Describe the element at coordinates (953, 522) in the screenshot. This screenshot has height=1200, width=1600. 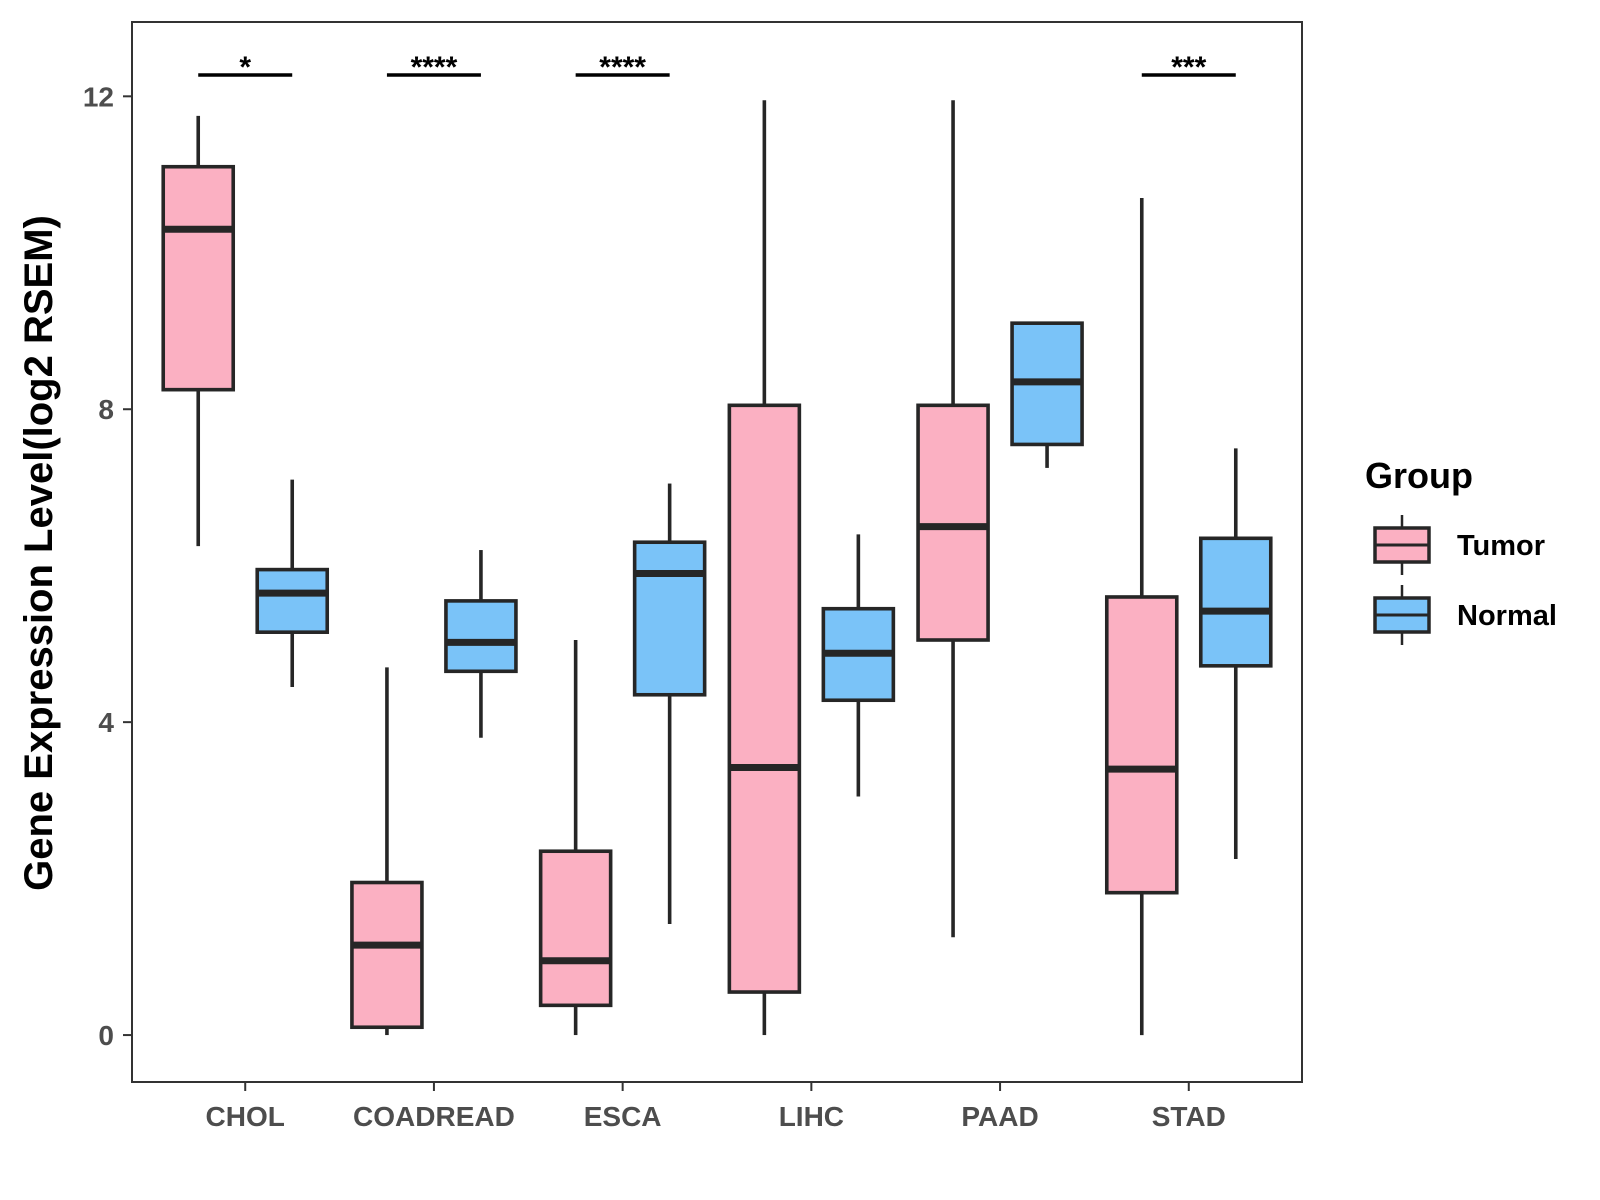
I see `box-tumor-paad` at that location.